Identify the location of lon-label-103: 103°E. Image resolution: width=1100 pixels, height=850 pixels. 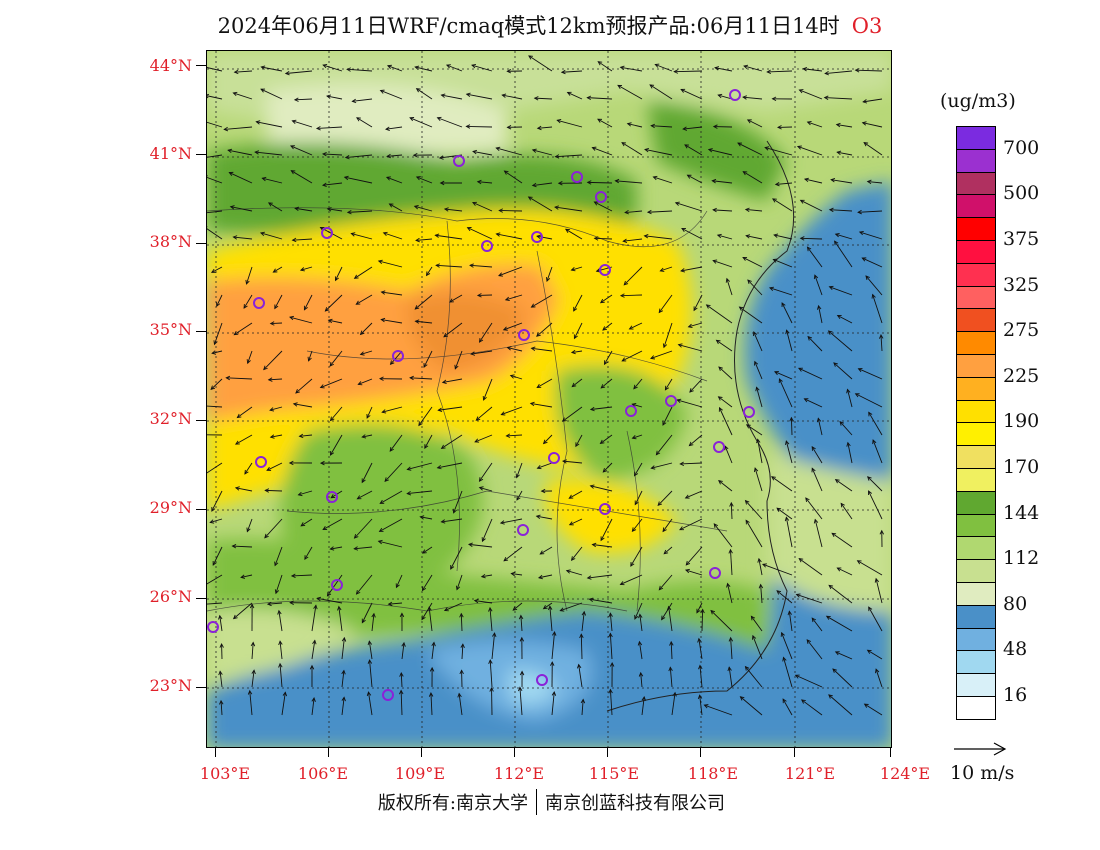
(225, 773).